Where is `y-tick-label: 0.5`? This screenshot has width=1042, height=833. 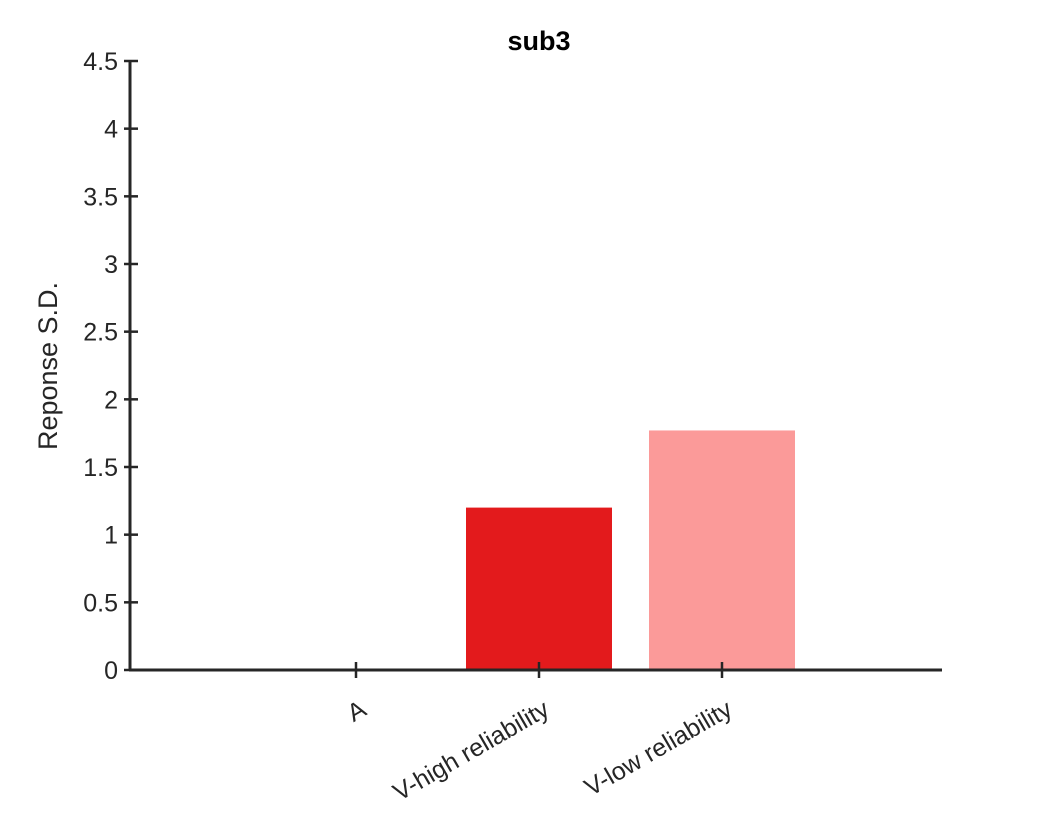
y-tick-label: 0.5 is located at coordinates (100, 603).